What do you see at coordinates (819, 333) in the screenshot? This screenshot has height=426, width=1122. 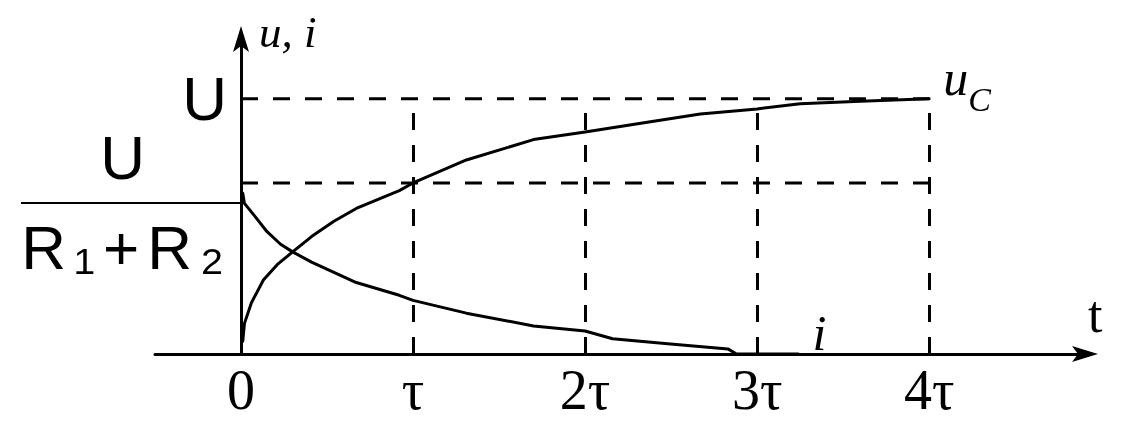 I see `series-label: i` at bounding box center [819, 333].